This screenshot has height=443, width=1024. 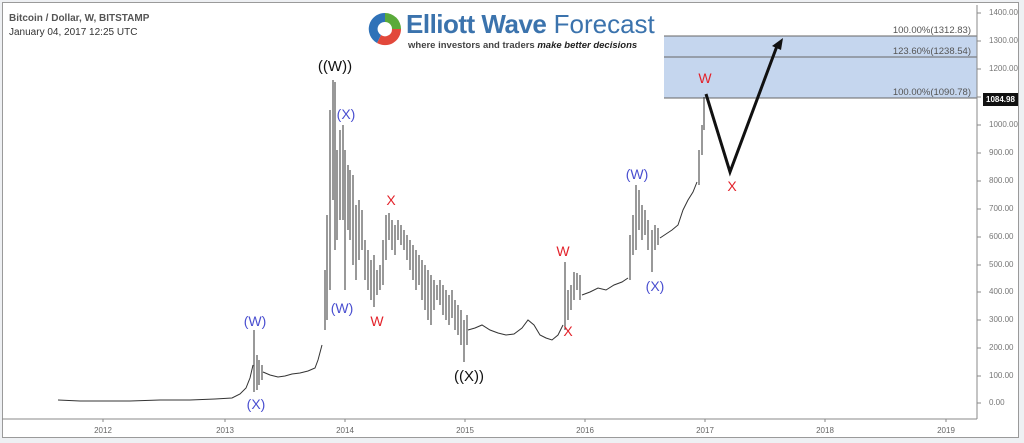 I want to click on y-tick: 300.00, so click(x=1001, y=319).